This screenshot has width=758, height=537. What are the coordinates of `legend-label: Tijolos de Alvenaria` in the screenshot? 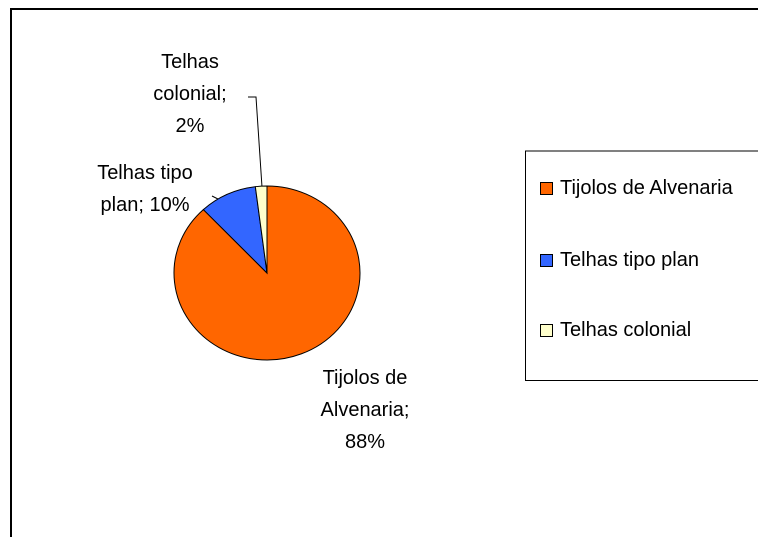 It's located at (646, 188).